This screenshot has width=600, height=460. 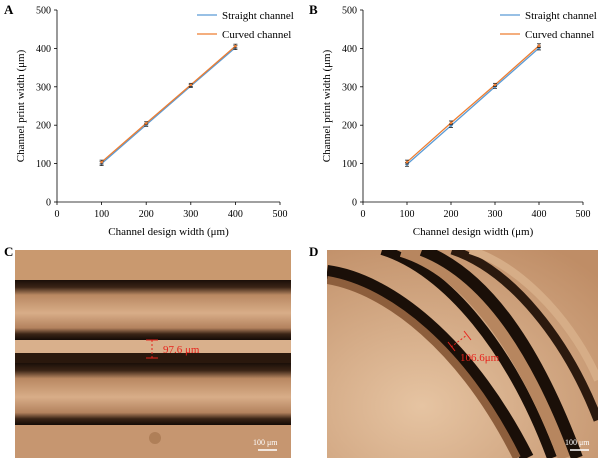 I want to click on panel-label-c: C, so click(x=9, y=251).